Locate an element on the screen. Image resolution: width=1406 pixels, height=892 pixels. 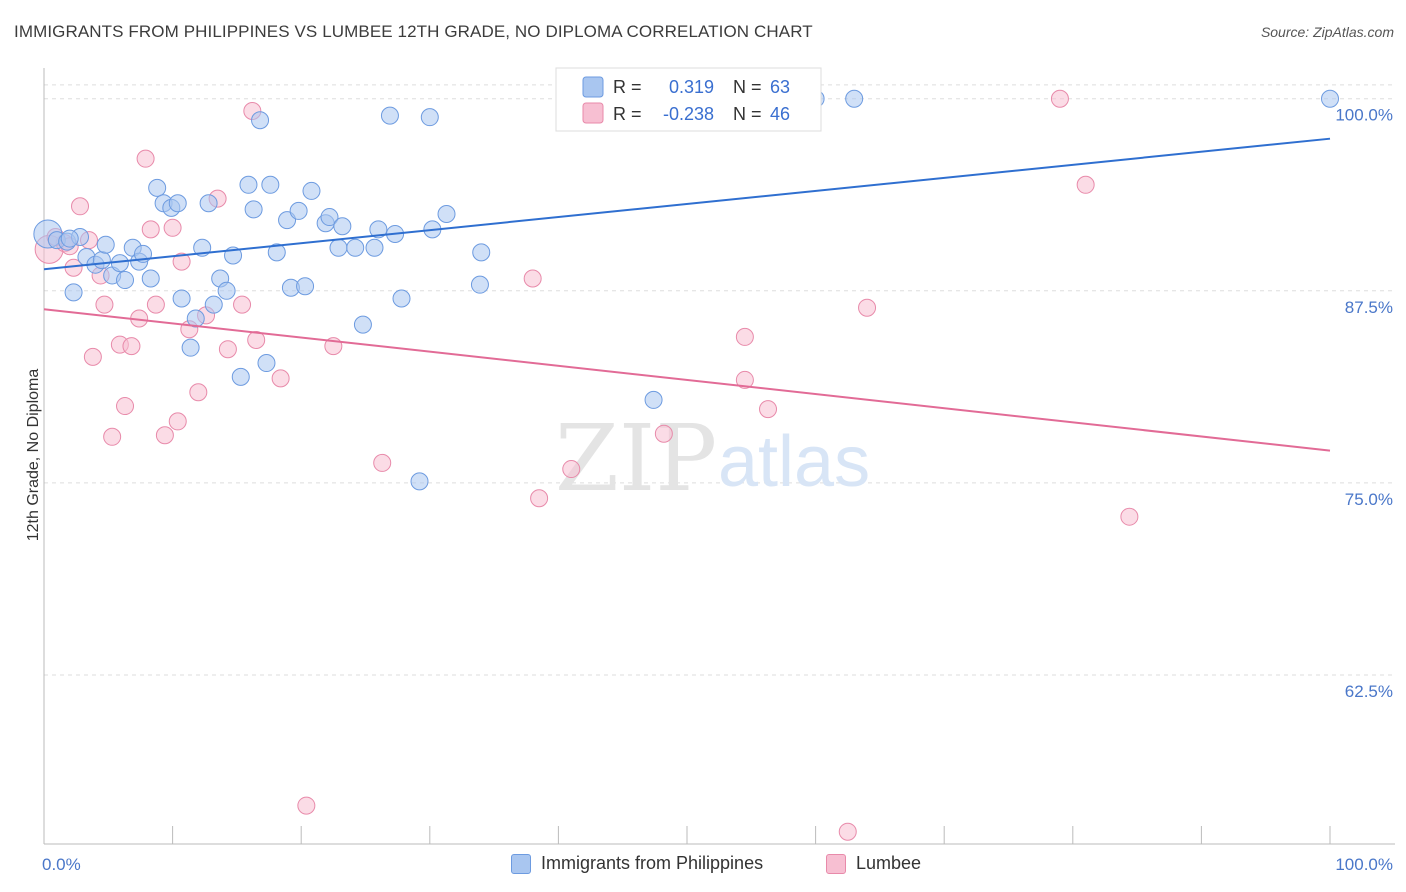
legend-swatch-blue is located at coordinates (593, 87).